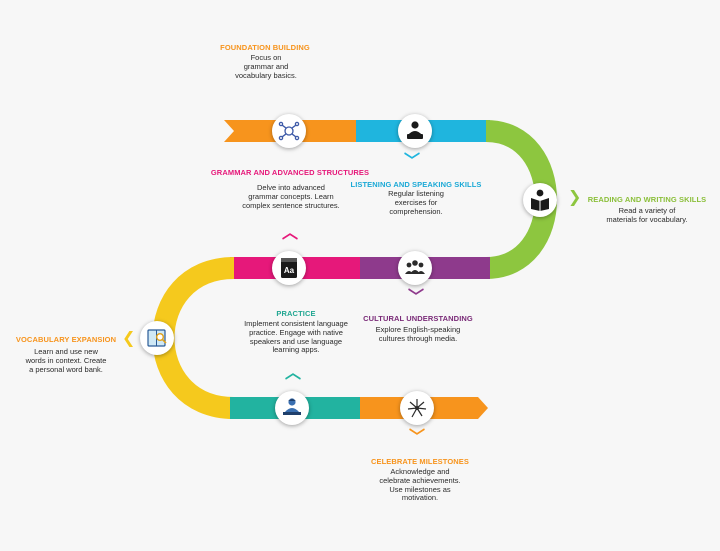 This screenshot has height=551, width=720. What do you see at coordinates (420, 461) in the screenshot?
I see `milestones-title: CELEBRATE MILESTONES` at bounding box center [420, 461].